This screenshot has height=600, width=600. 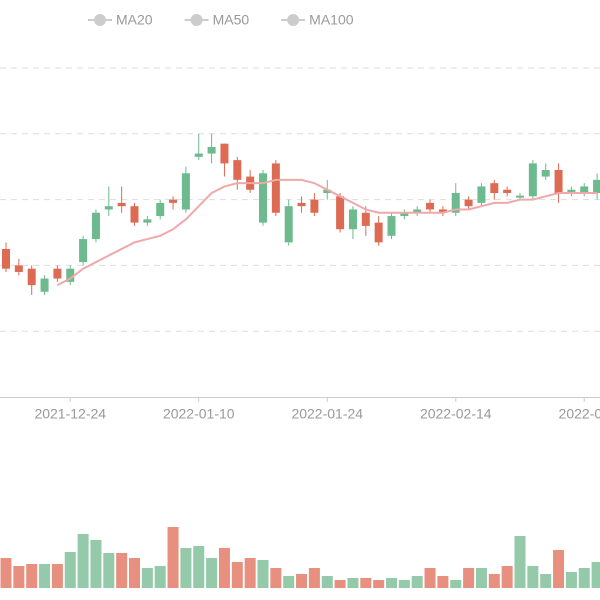 What do you see at coordinates (134, 20) in the screenshot?
I see `legend-label: MA20` at bounding box center [134, 20].